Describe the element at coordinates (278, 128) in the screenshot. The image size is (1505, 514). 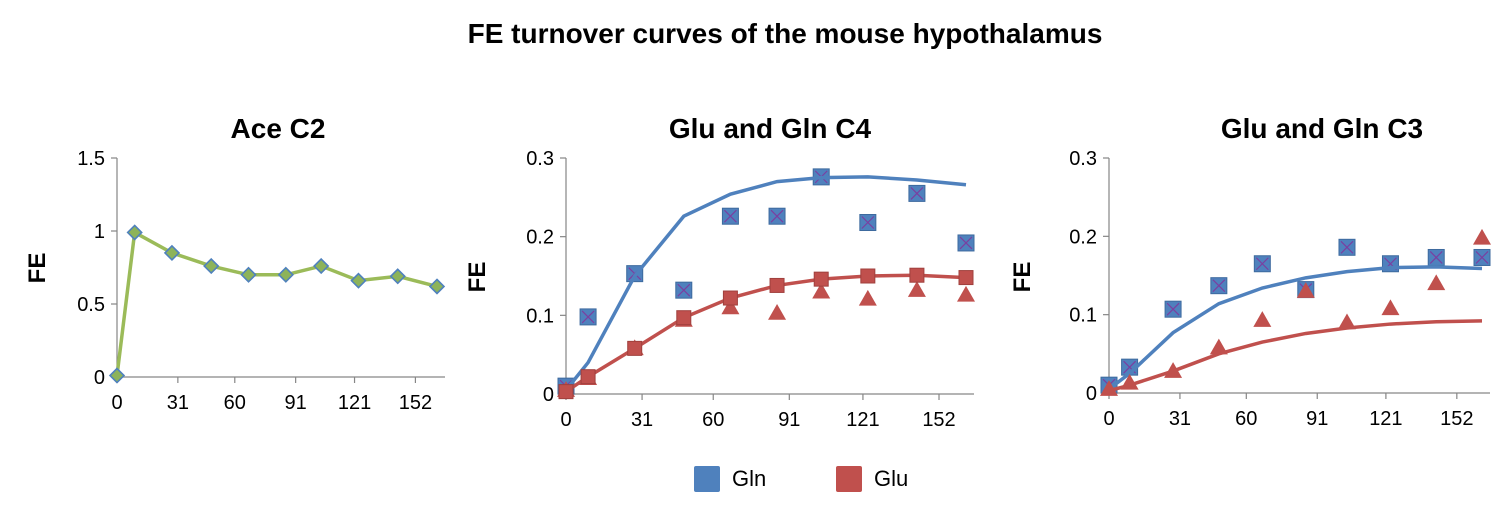
I see `panel-title: Ace C2` at that location.